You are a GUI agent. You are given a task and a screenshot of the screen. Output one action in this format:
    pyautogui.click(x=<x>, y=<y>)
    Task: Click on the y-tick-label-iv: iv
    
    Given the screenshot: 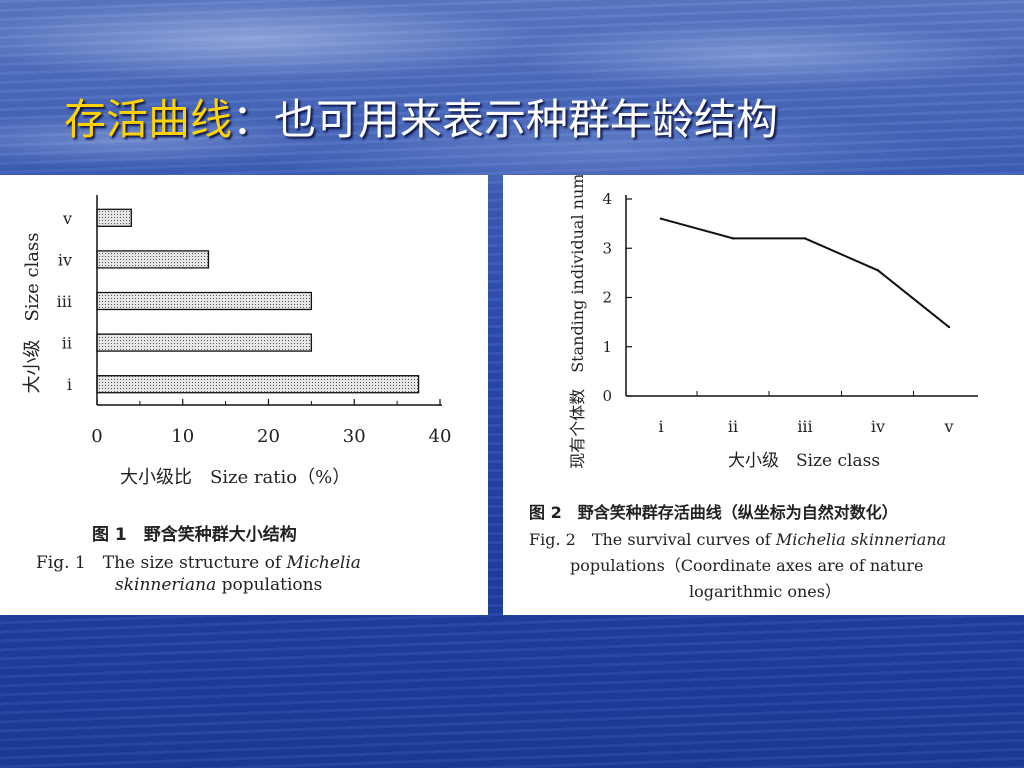 What is the action you would take?
    pyautogui.click(x=65, y=259)
    